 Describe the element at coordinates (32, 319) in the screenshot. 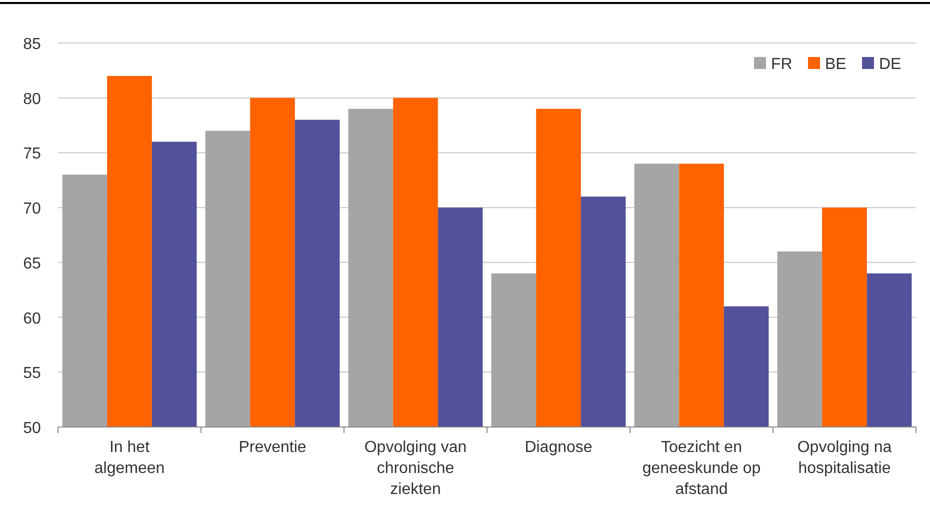

I see `y-tick-label: 60` at that location.